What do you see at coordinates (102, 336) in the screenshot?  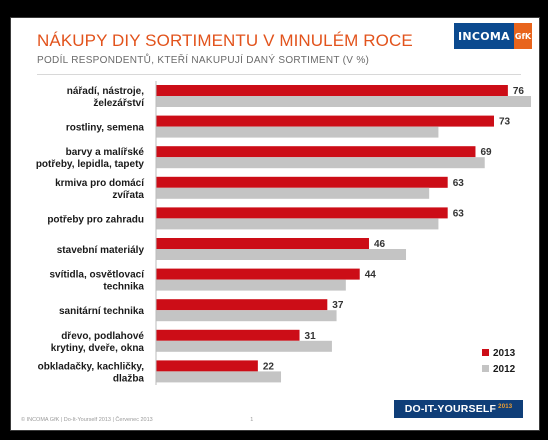 I see `category-label: dřevo, podlahové` at bounding box center [102, 336].